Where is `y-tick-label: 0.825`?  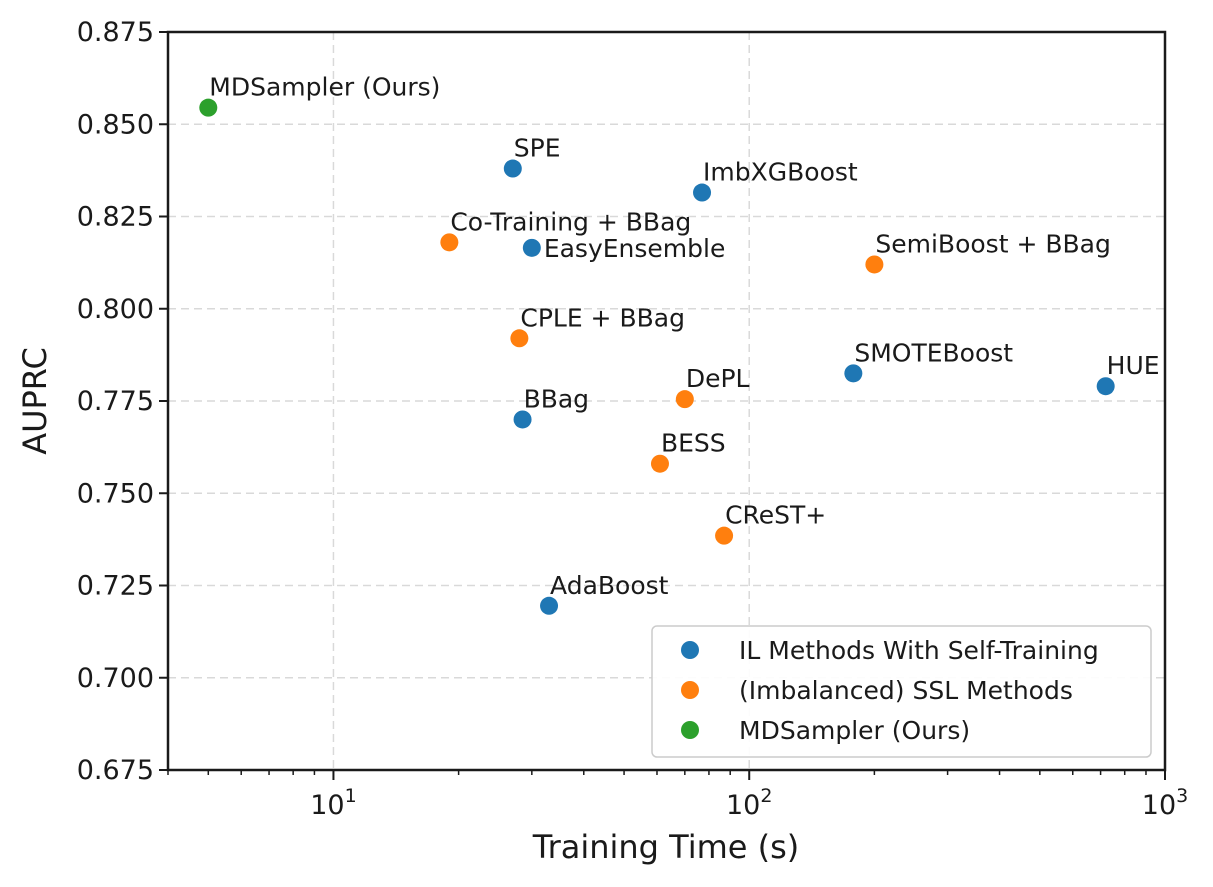
y-tick-label: 0.825 is located at coordinates (115, 217).